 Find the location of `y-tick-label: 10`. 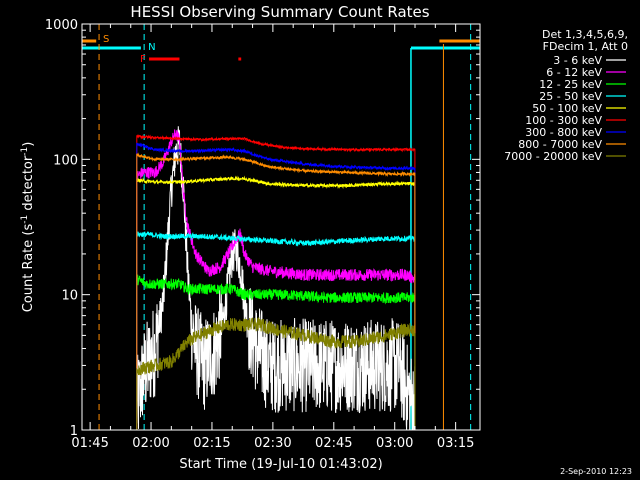

y-tick-label: 10 is located at coordinates (69, 296).